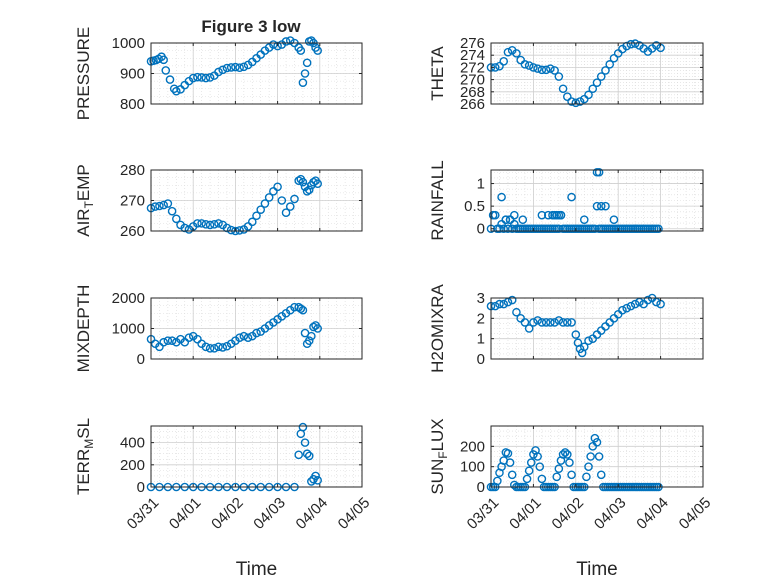 Image resolution: width=778 pixels, height=583 pixels. Describe the element at coordinates (257, 569) in the screenshot. I see `x-axis-label: Time` at that location.